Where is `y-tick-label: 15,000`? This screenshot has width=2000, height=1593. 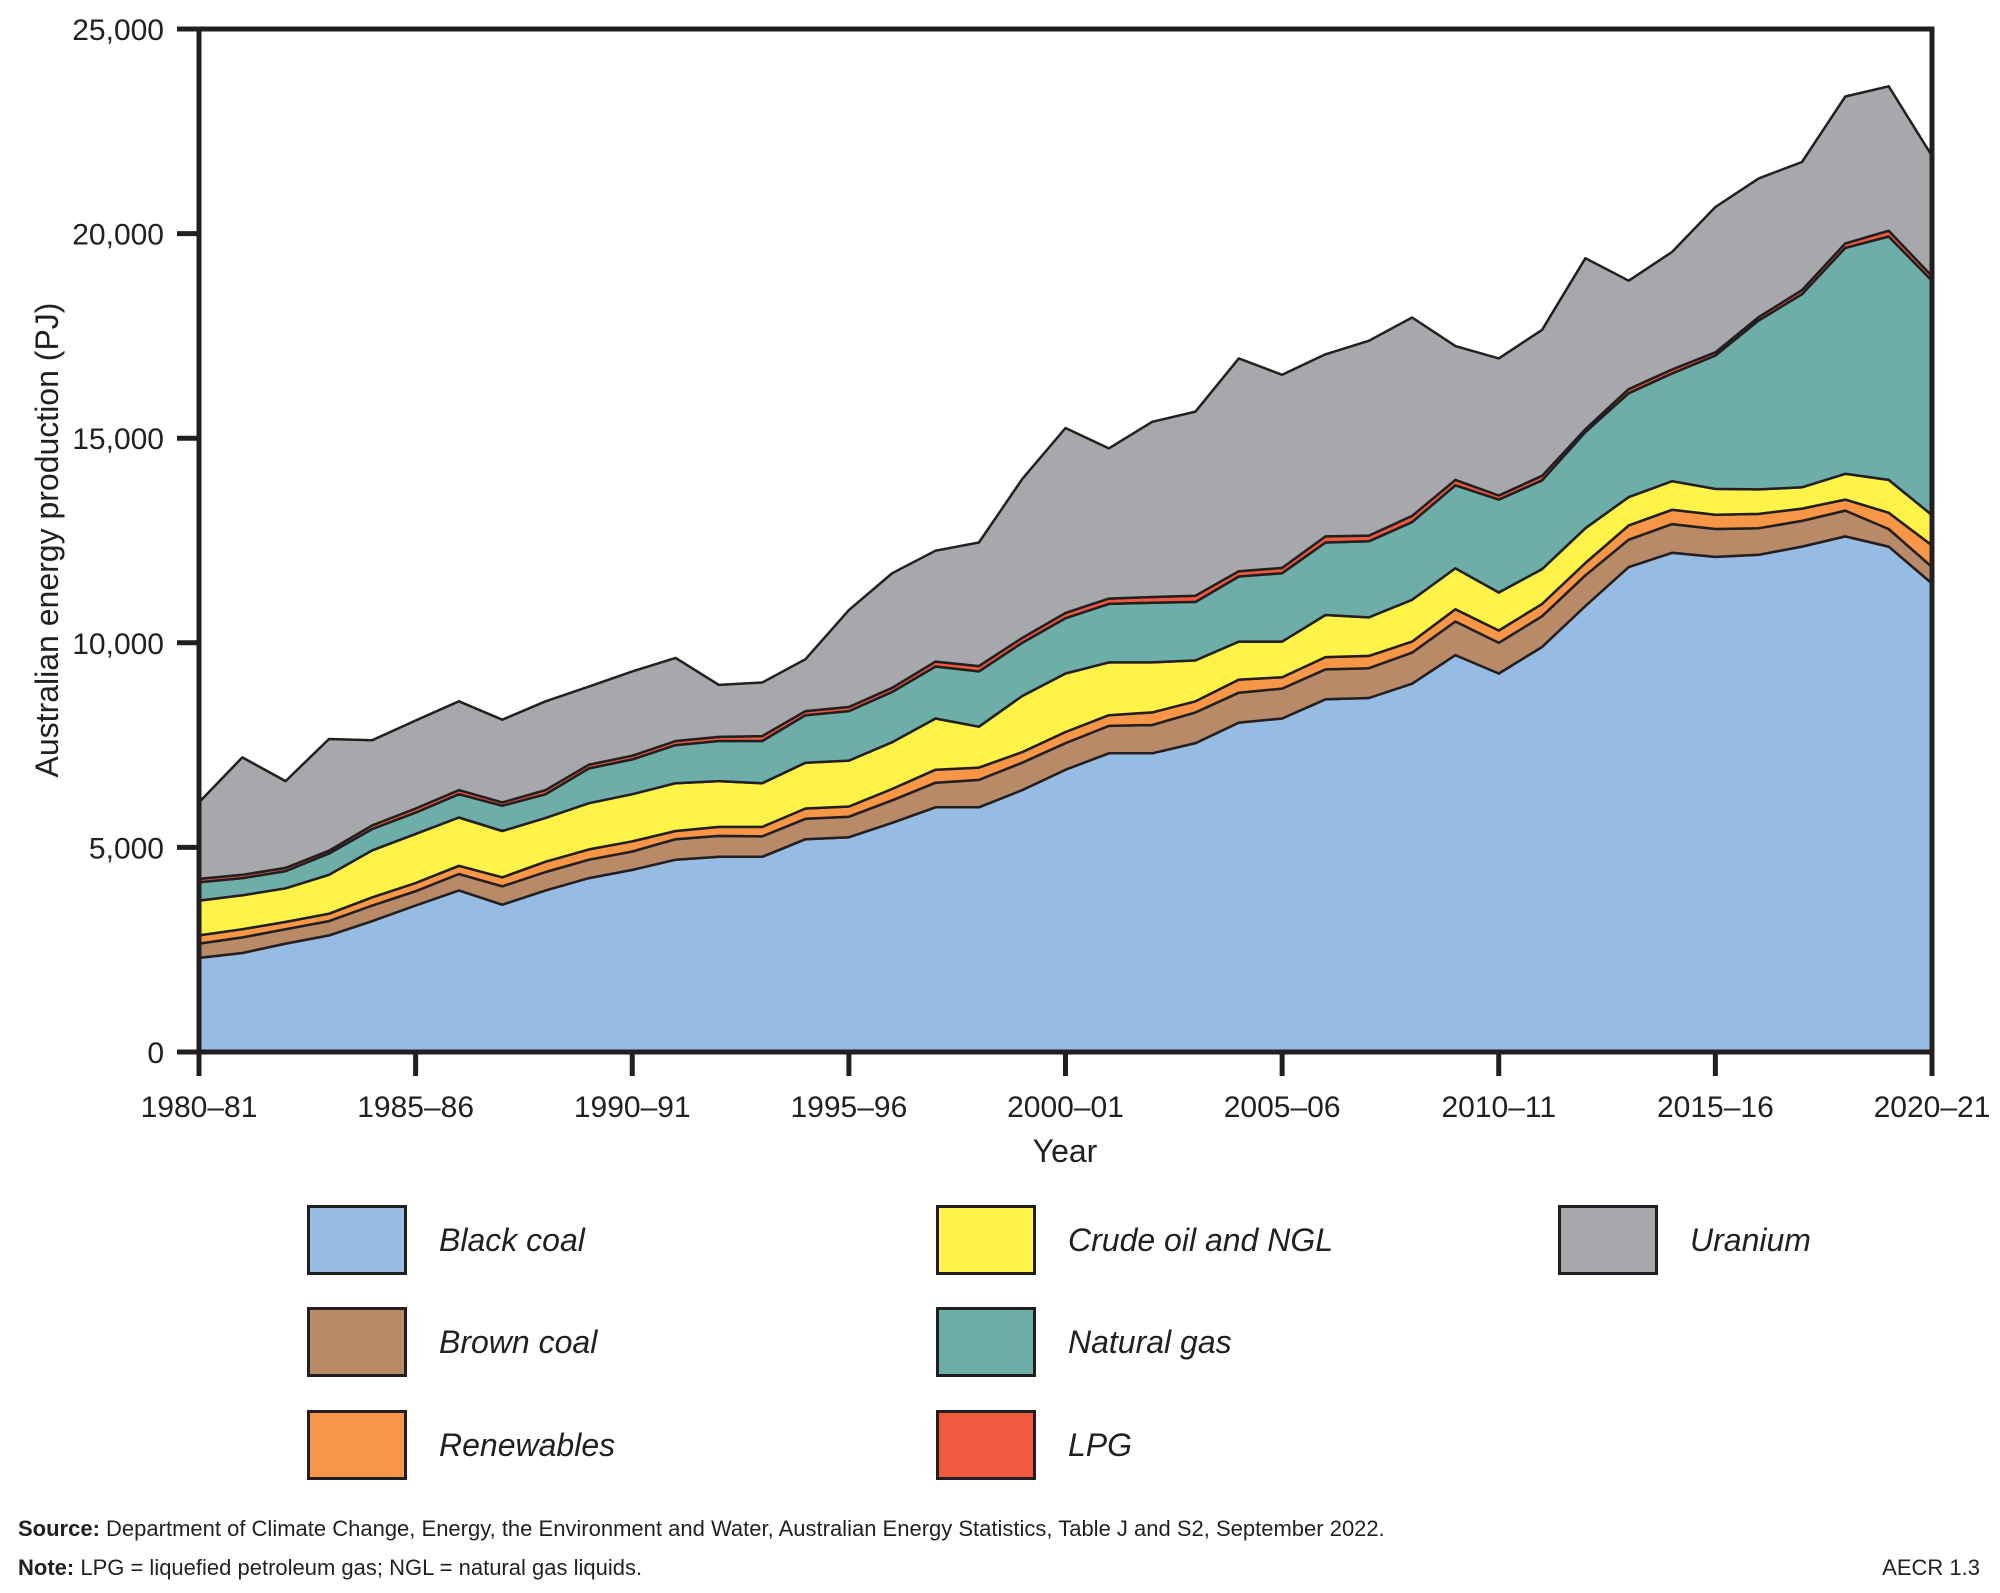
y-tick-label: 15,000 is located at coordinates (118, 439).